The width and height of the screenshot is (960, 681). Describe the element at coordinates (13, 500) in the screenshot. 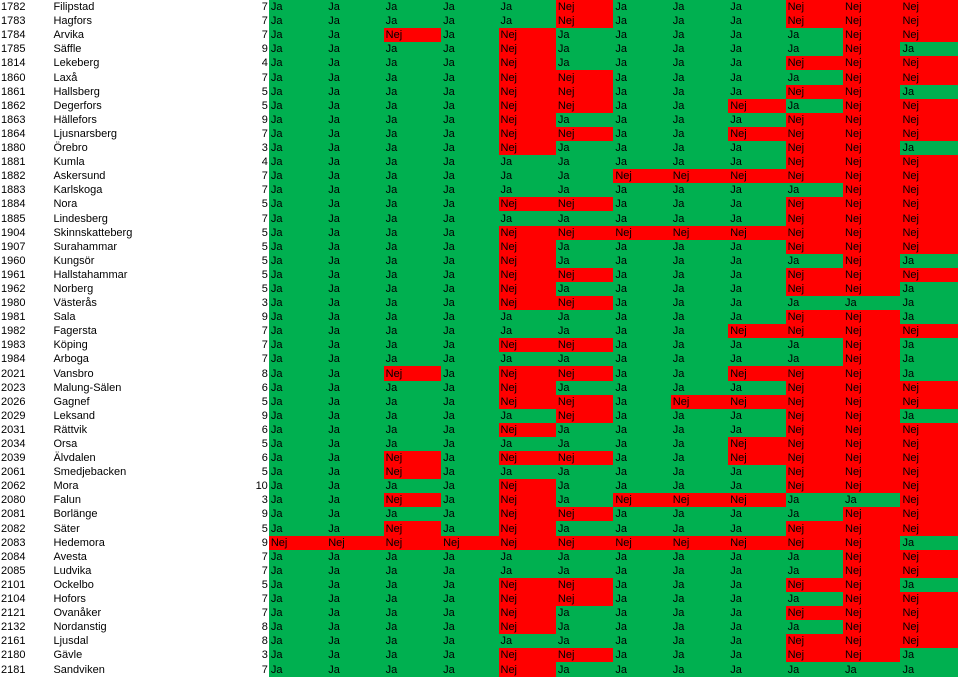

I see `municipality-code: 2080` at that location.